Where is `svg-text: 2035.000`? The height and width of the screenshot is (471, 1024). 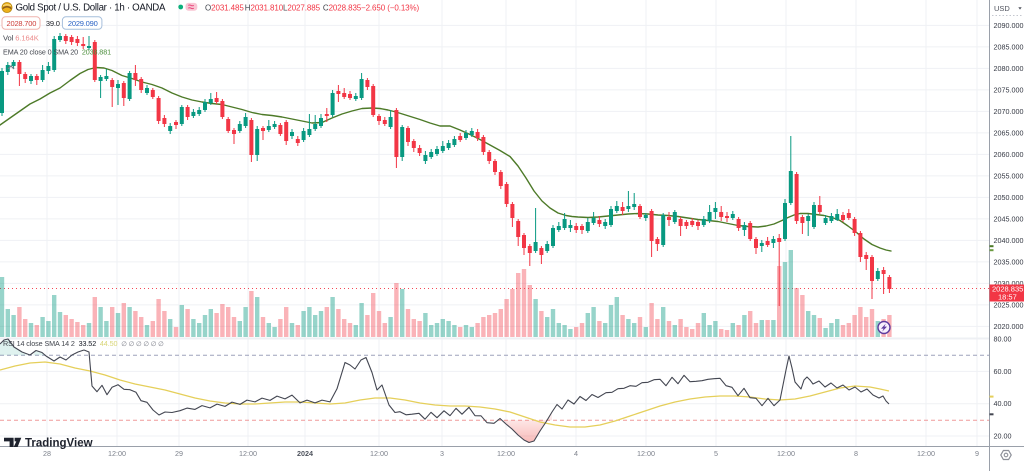 svg-text: 2035.000 is located at coordinates (1009, 261).